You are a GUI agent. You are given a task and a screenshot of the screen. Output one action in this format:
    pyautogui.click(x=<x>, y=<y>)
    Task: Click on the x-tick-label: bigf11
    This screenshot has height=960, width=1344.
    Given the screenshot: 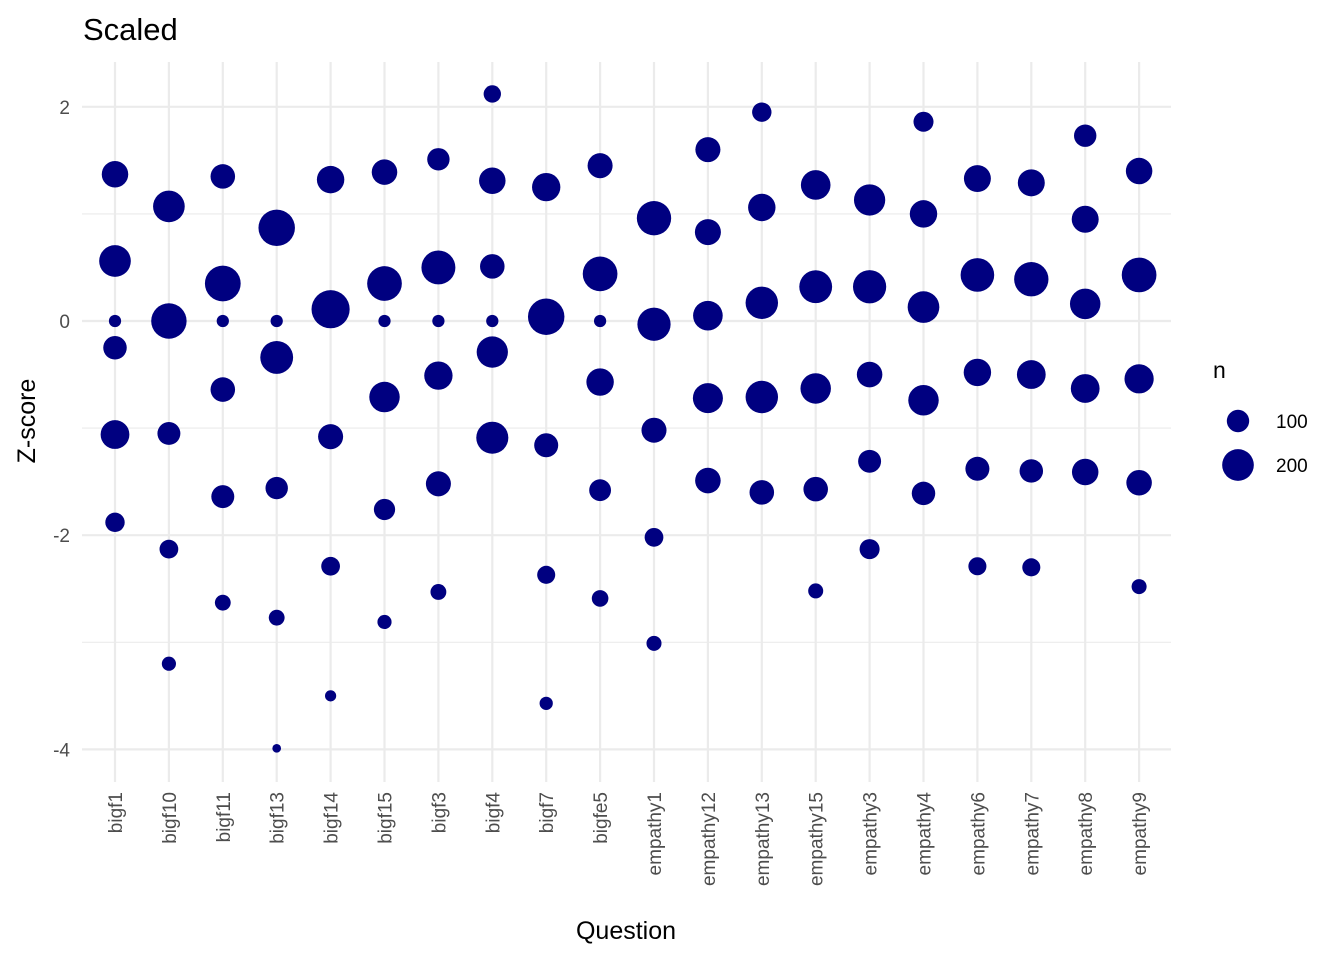 What is the action you would take?
    pyautogui.click(x=224, y=817)
    